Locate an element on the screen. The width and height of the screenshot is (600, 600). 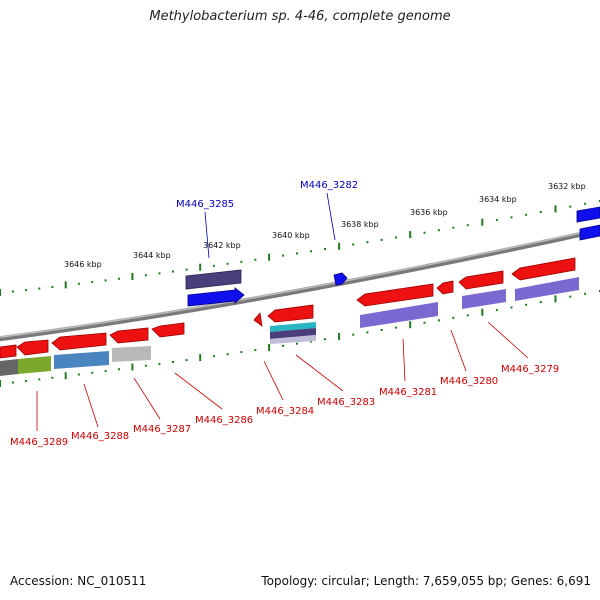
gene-label-reverse: M446_3286 is located at coordinates (224, 420).